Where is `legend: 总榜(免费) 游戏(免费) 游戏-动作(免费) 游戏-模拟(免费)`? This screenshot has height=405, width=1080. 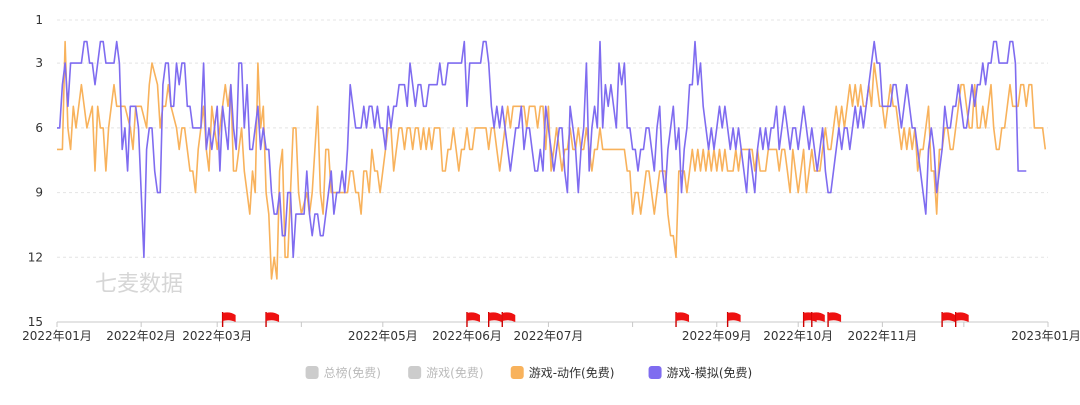
legend: 总榜(免费) 游戏(免费) 游戏-动作(免费) 游戏-模拟(免费) is located at coordinates (529, 372).